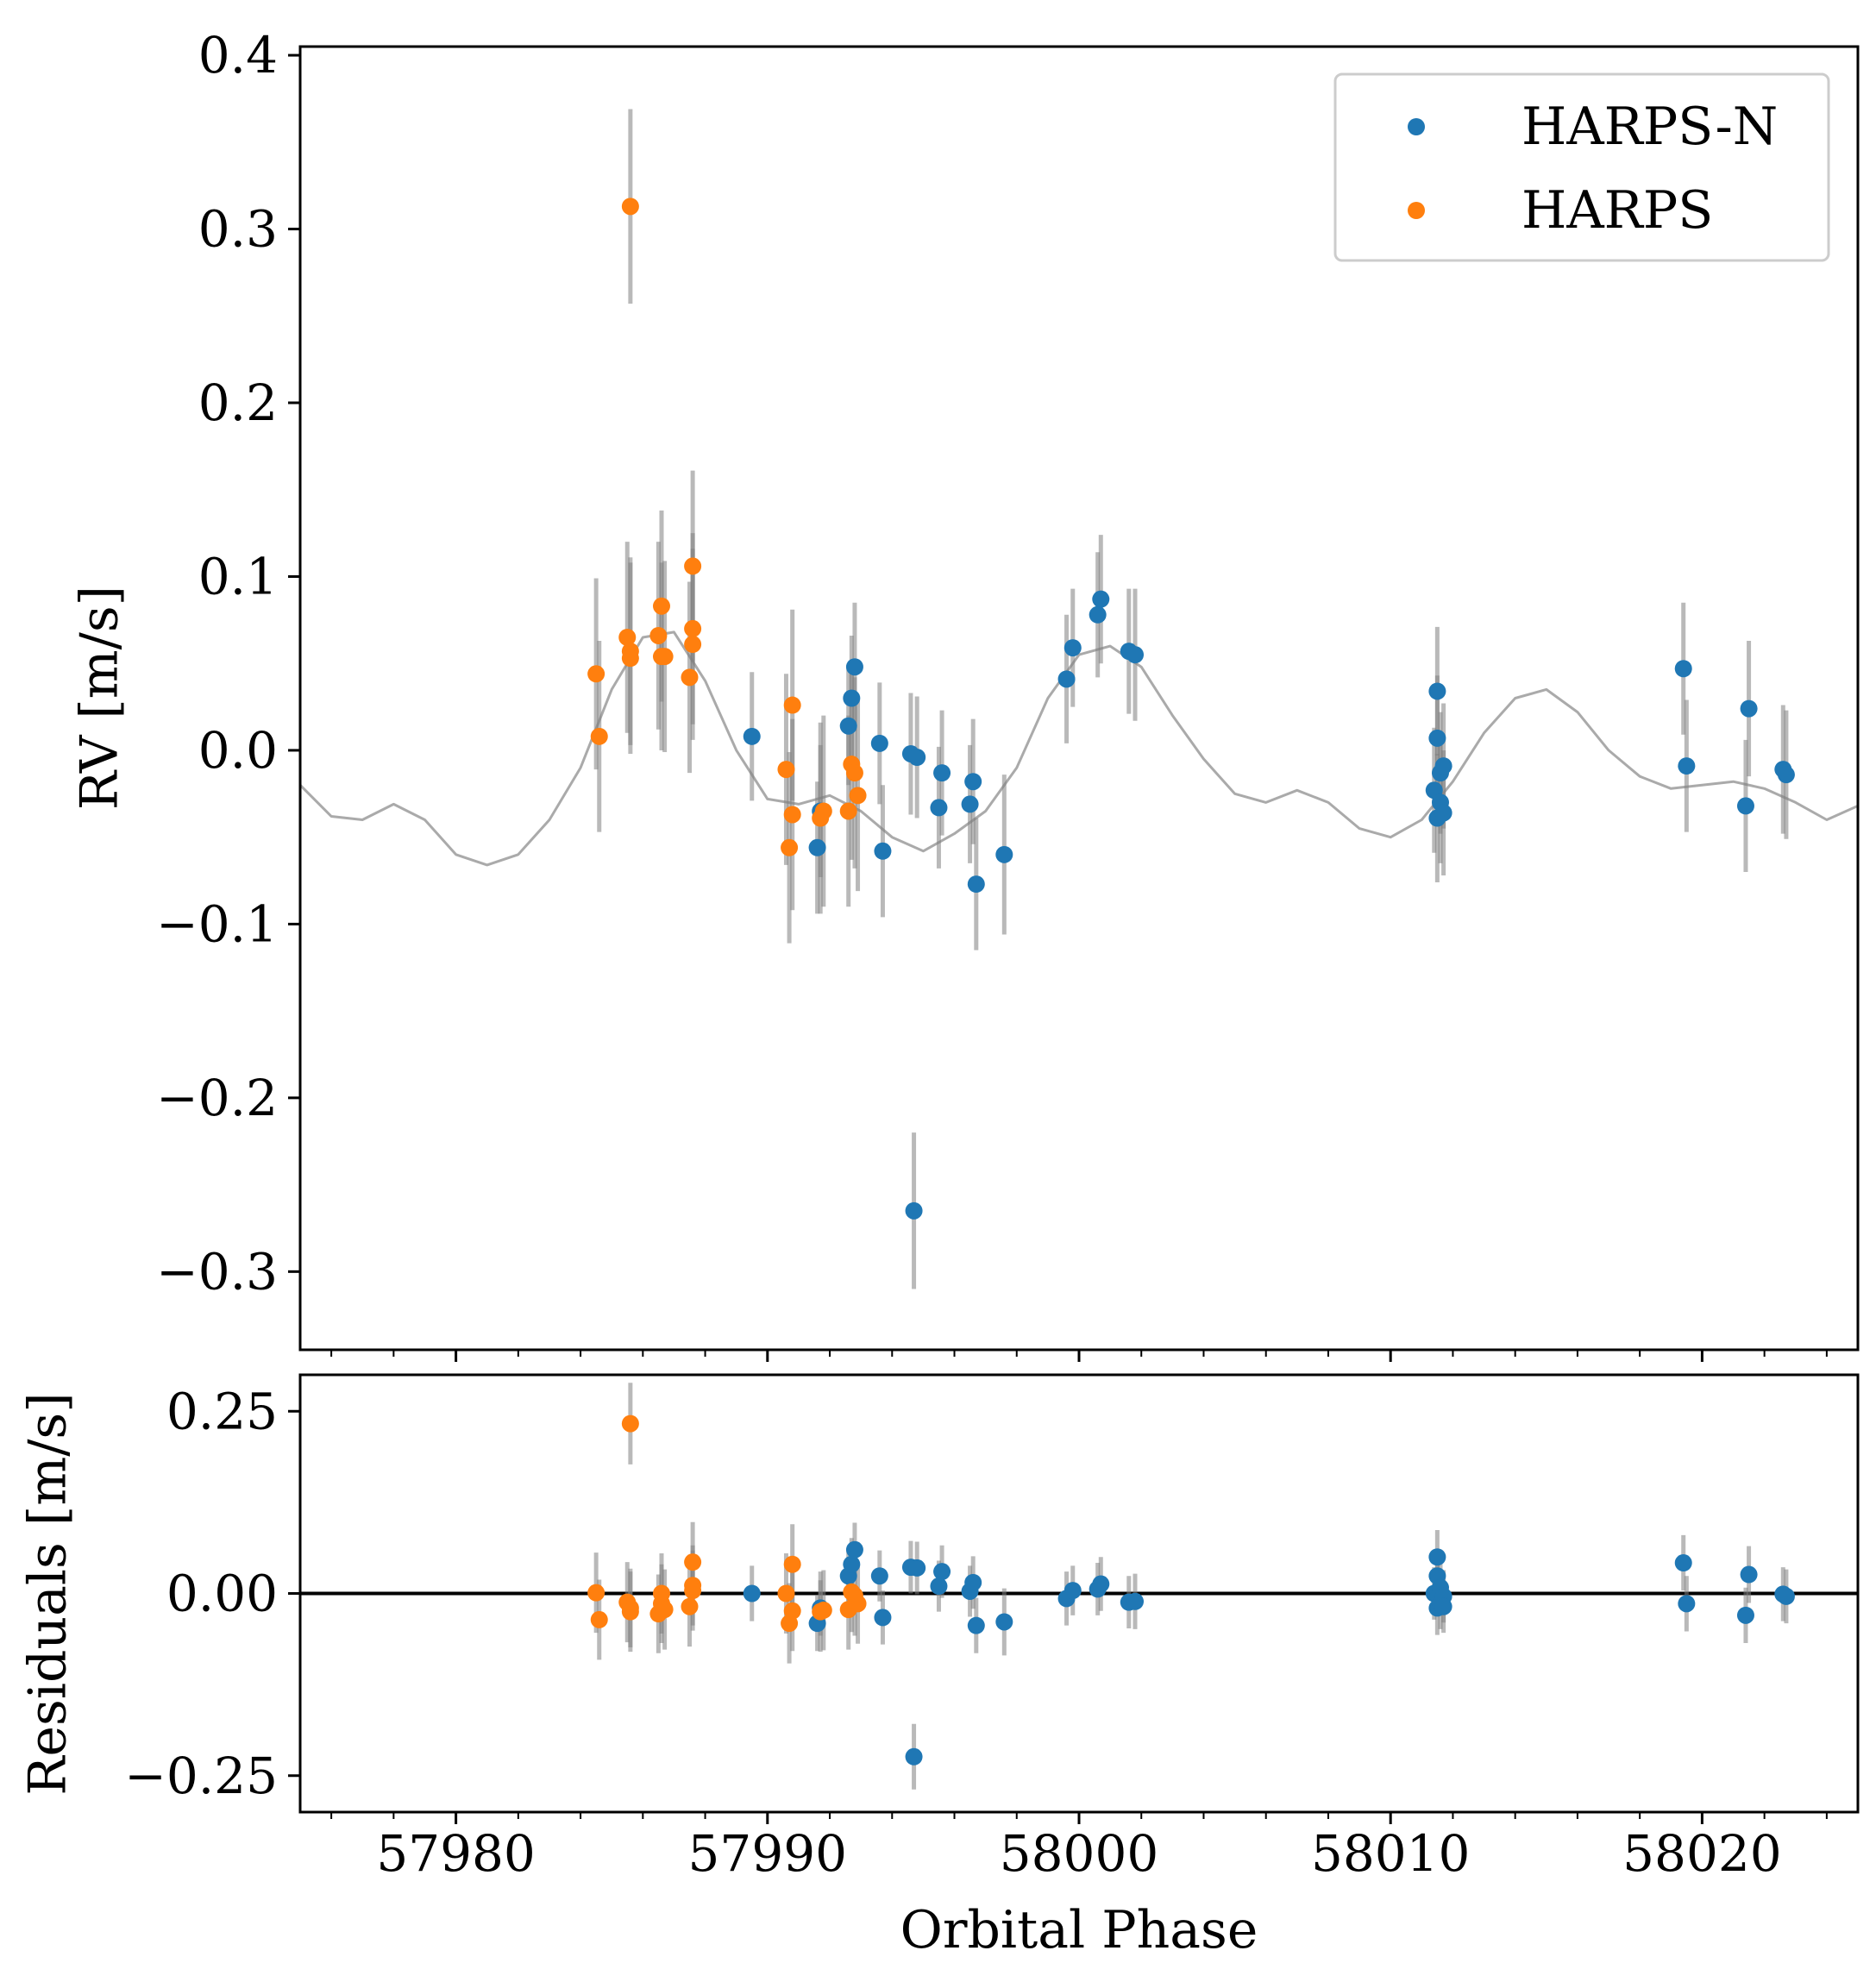 The height and width of the screenshot is (1982, 1876). I want to click on rv-x-axis, so click(1079, 1356).